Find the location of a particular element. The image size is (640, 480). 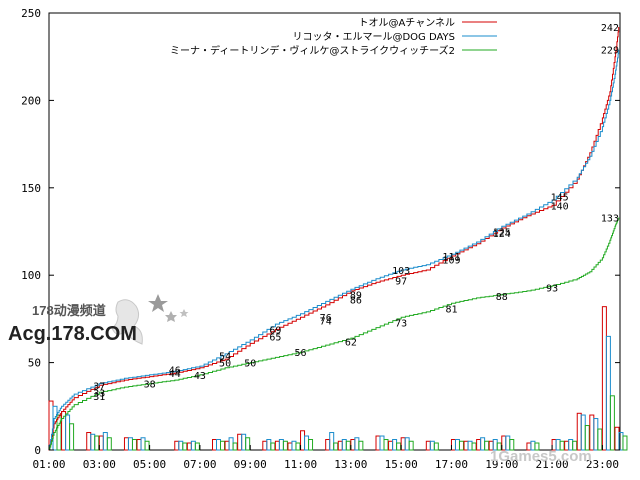

point-label: 242 is located at coordinates (610, 28).